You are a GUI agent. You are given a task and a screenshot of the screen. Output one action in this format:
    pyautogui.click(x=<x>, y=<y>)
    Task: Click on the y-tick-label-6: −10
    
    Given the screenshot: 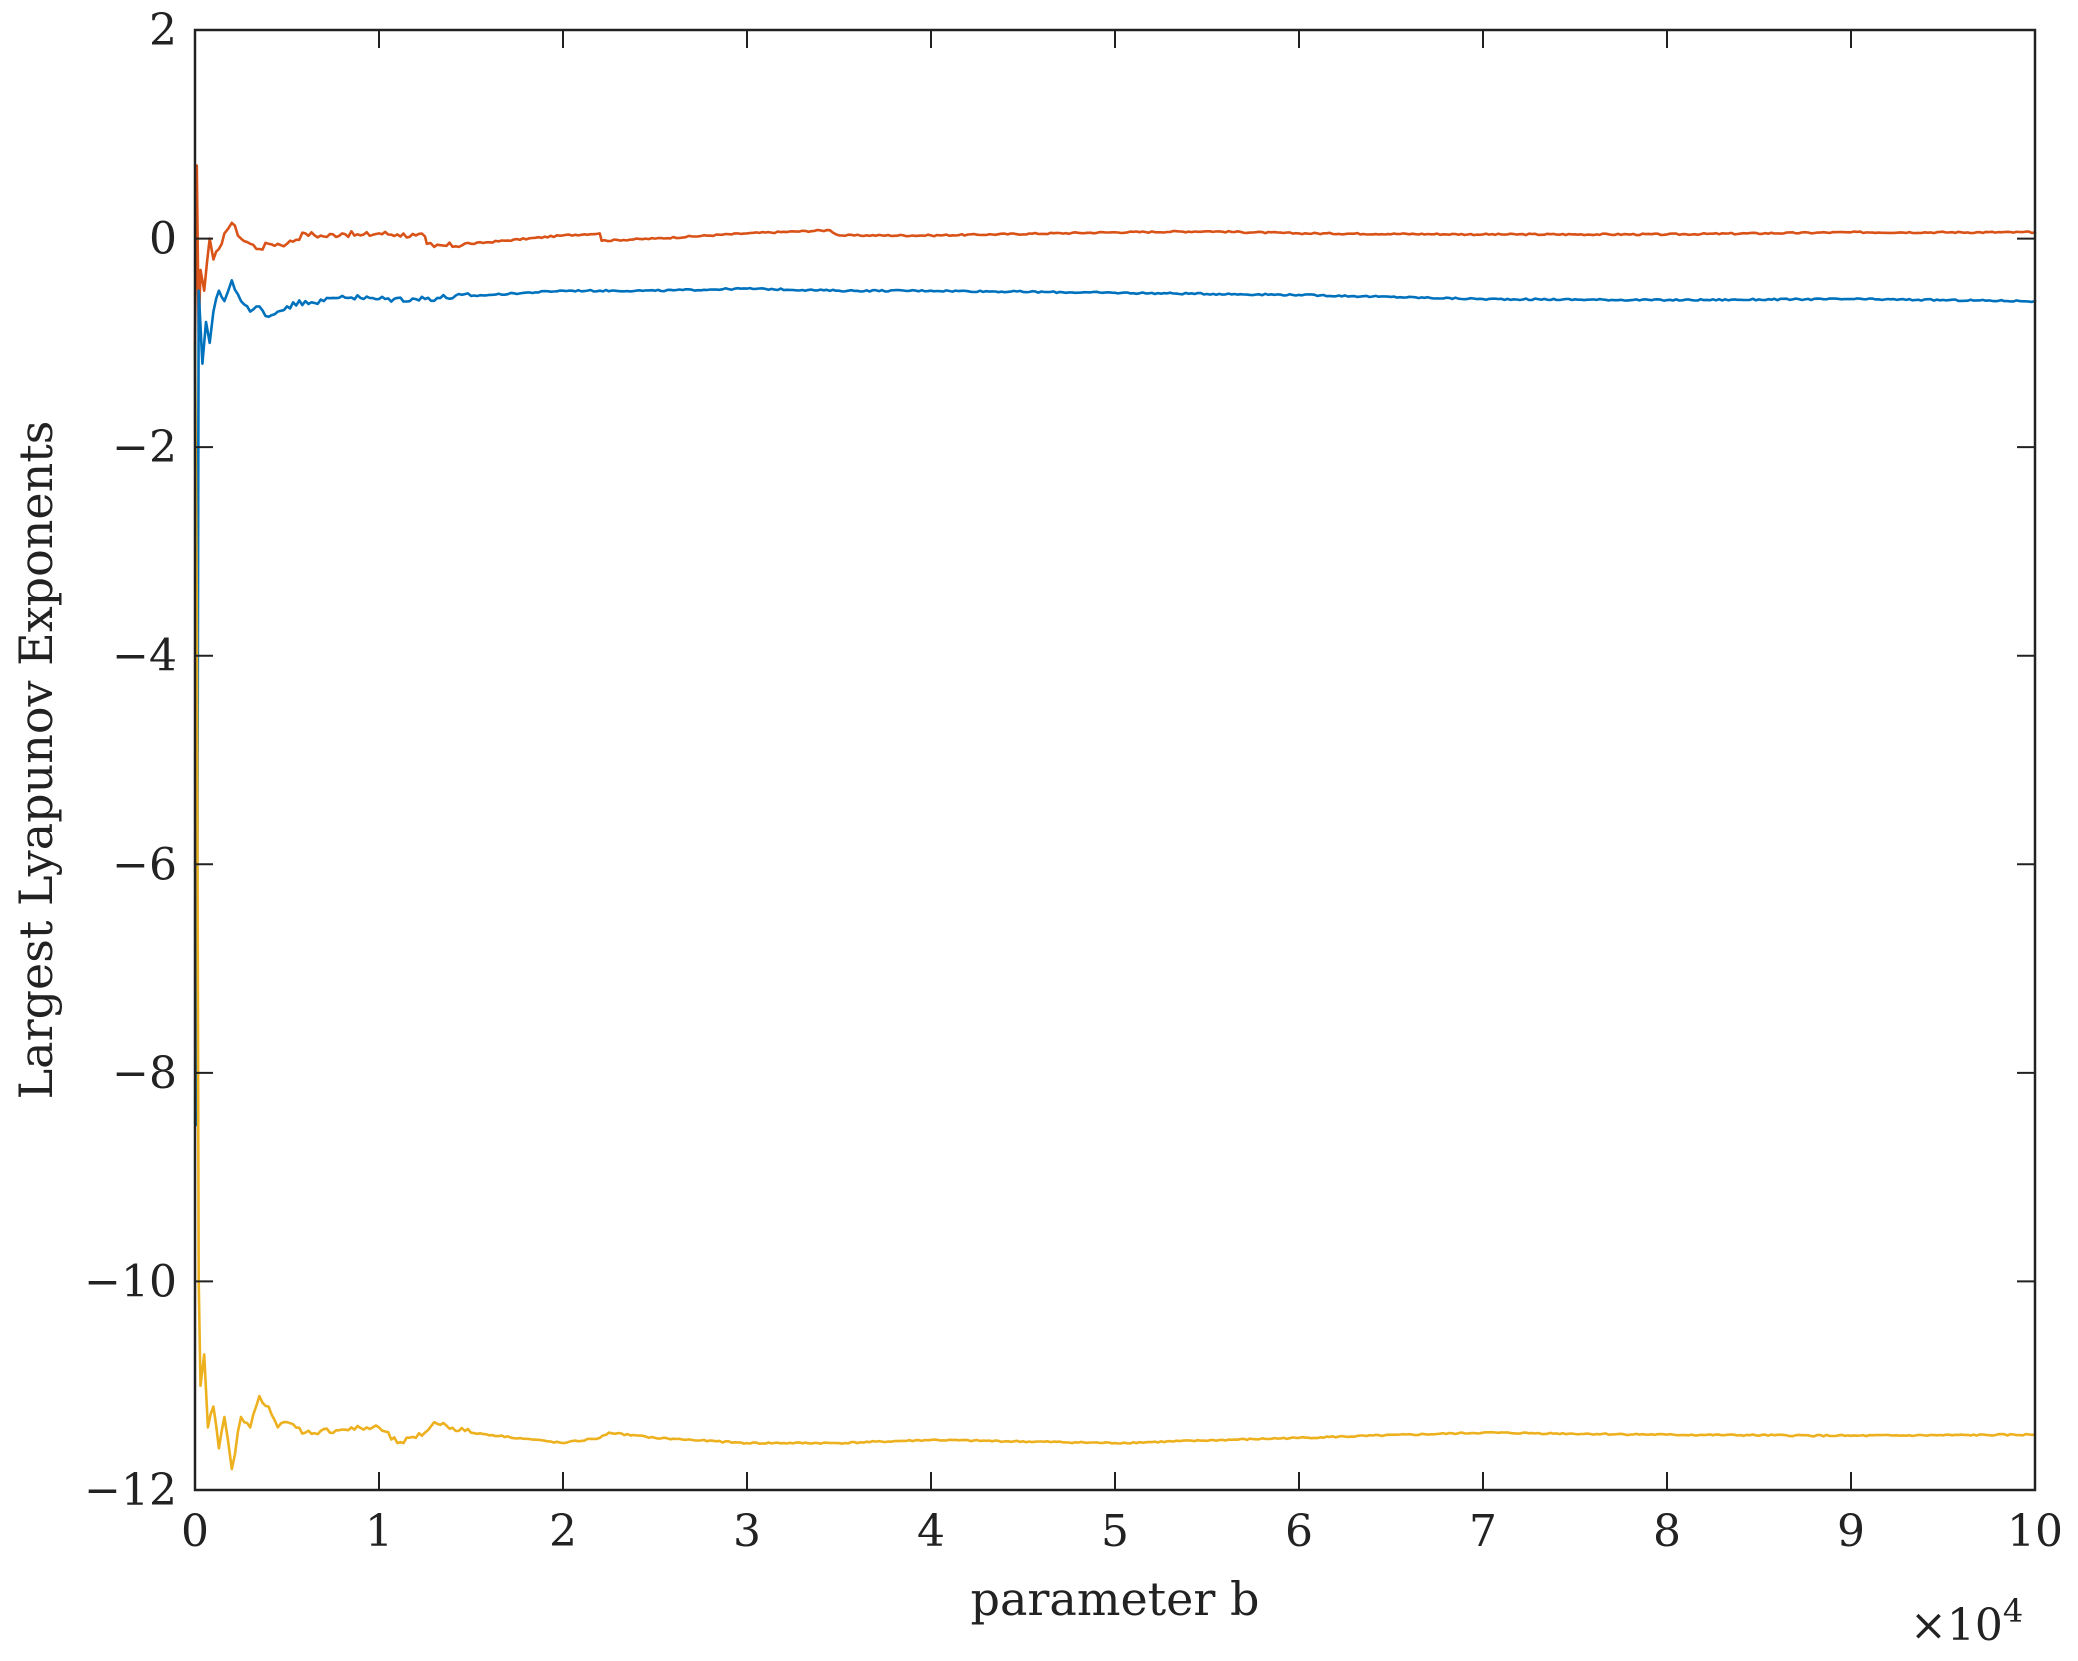 What is the action you would take?
    pyautogui.click(x=130, y=1281)
    